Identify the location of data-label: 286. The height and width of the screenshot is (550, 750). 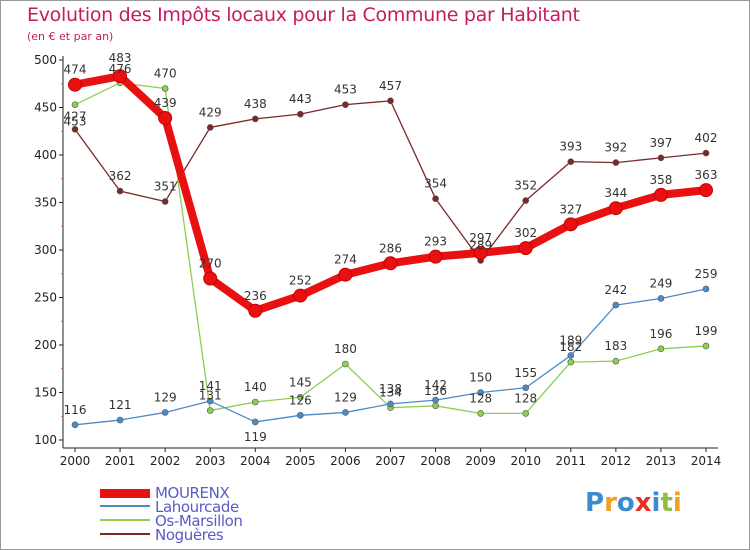
(390, 248).